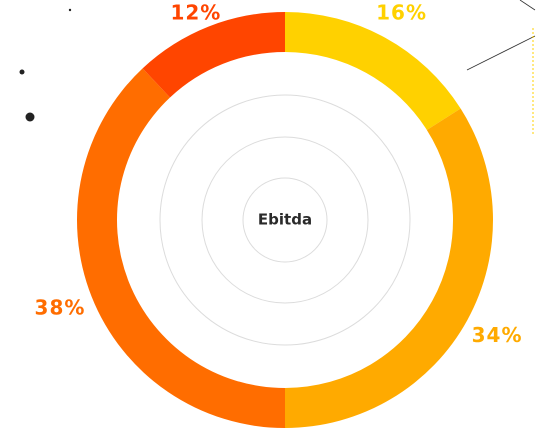 The image size is (553, 433). What do you see at coordinates (497, 335) in the screenshot?
I see `value-label: 34%` at bounding box center [497, 335].